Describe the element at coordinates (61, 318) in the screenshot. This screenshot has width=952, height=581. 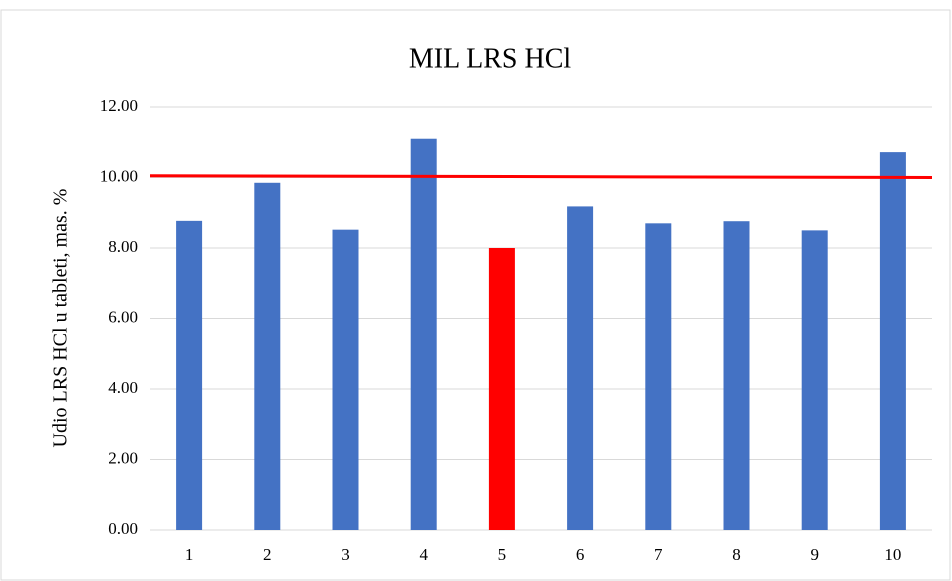
I see `y-axis-label: Udio LRS HCl u tableti, mas. %` at that location.